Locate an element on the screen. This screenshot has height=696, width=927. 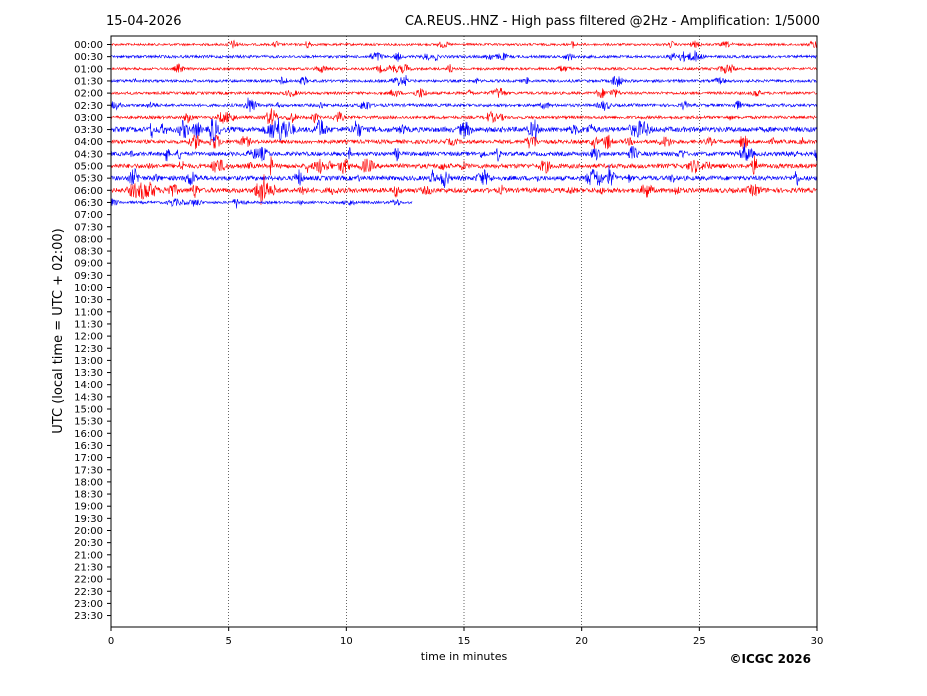
y-tick-label: 23:00 is located at coordinates (88, 604).